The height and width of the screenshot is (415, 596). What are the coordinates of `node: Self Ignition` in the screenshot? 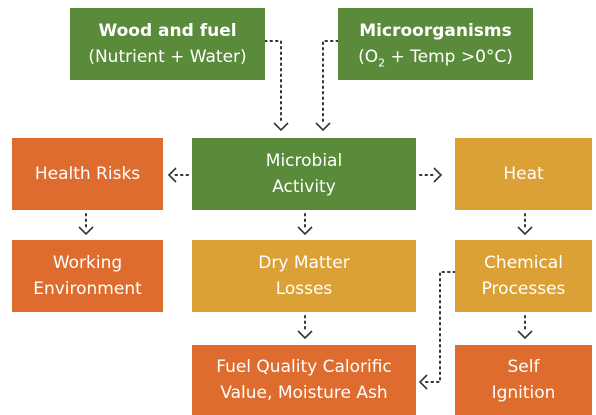 It's located at (523, 380).